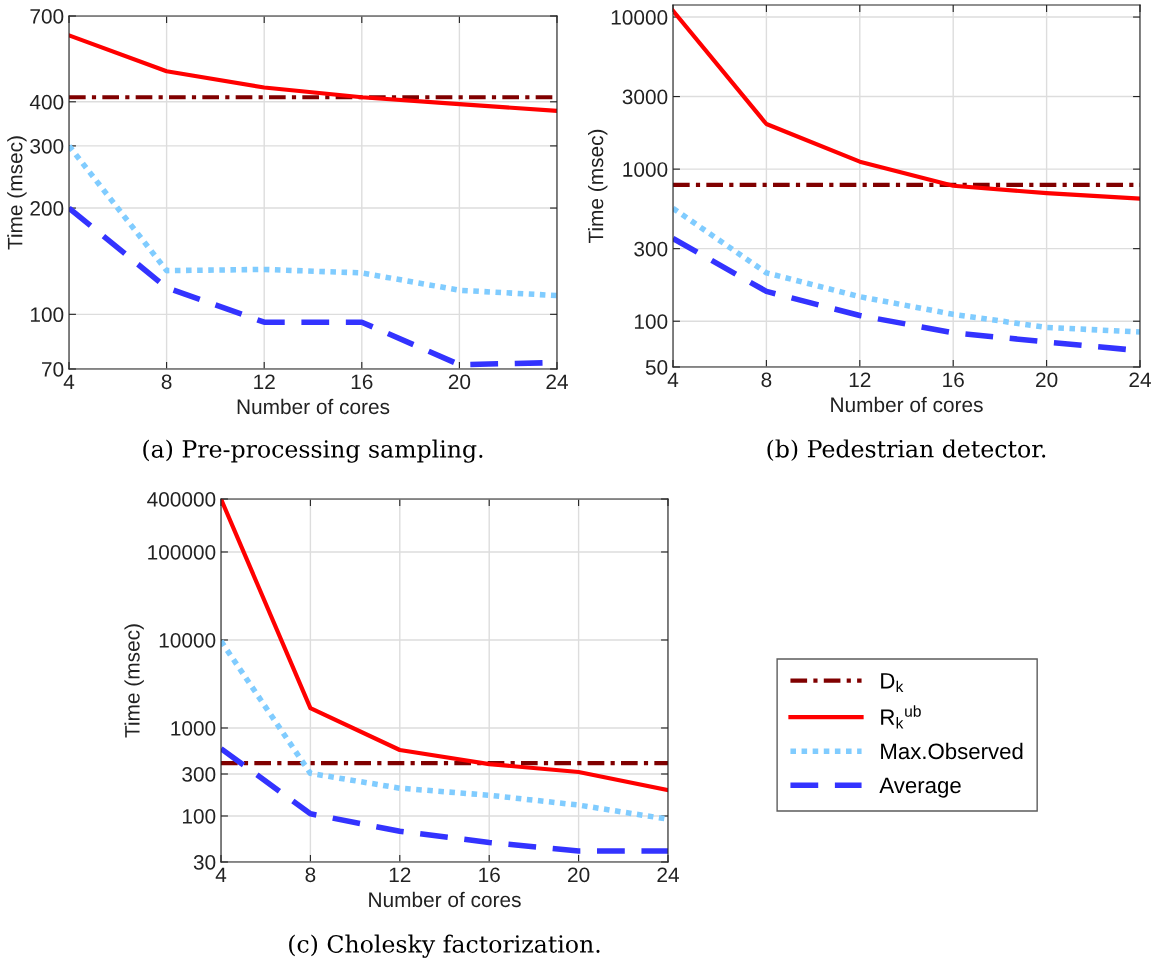 Image resolution: width=1158 pixels, height=975 pixels. I want to click on y-tick-label: 100000, so click(182, 552).